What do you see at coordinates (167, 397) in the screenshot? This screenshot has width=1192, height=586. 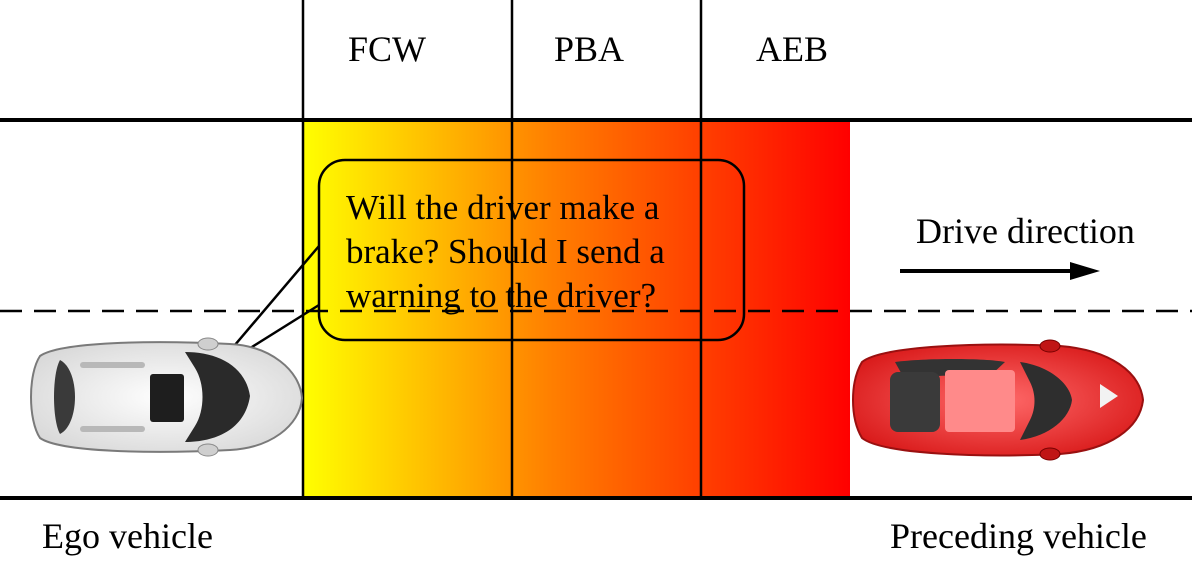 I see `ego-vehicle-car` at bounding box center [167, 397].